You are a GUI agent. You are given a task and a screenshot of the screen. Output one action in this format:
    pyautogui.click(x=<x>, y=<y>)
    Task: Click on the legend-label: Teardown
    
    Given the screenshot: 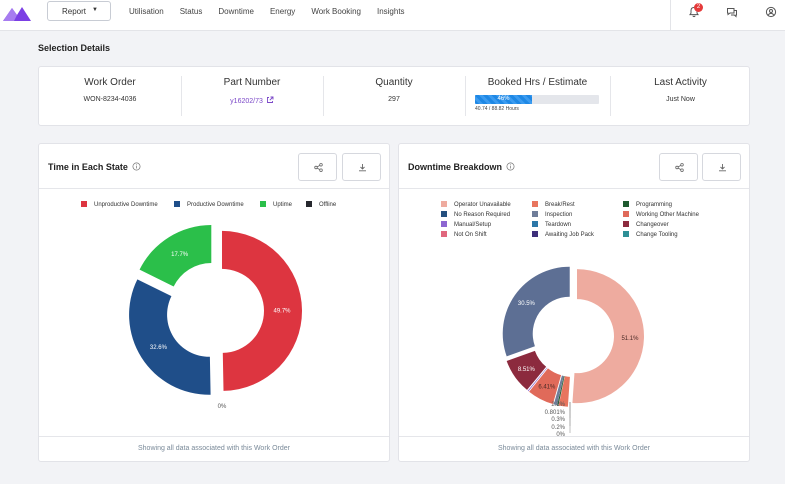 What is the action you would take?
    pyautogui.click(x=558, y=225)
    